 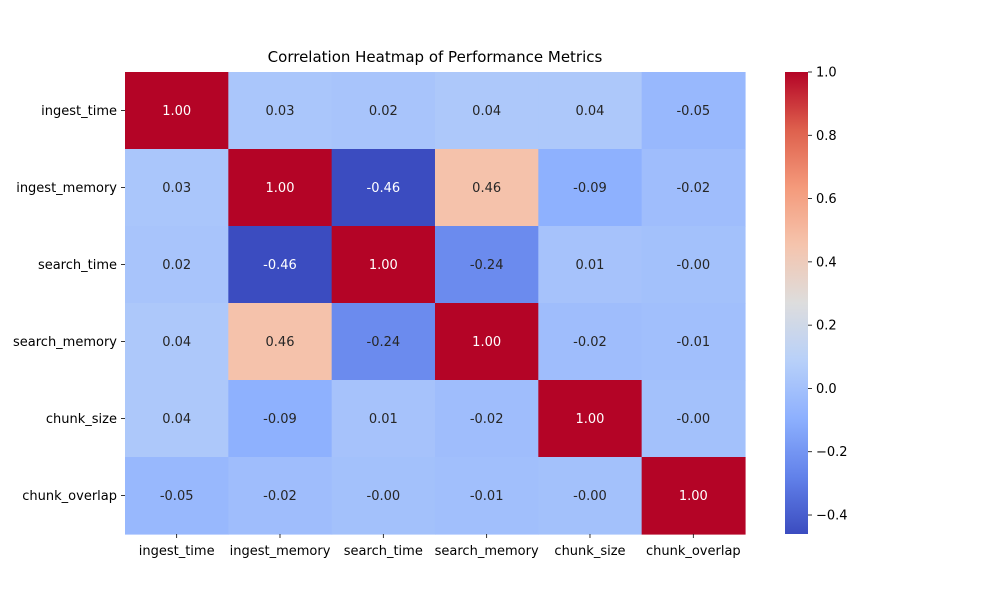 I want to click on y-tick-label: ingest_time, so click(x=79, y=111).